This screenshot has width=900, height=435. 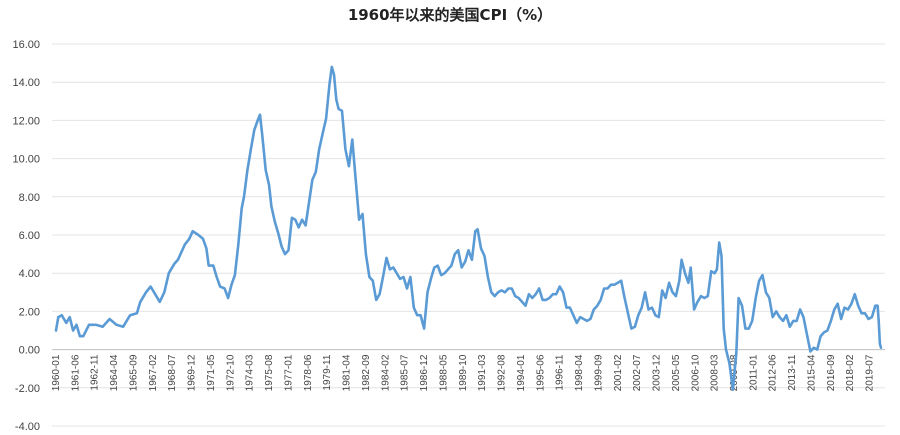 What do you see at coordinates (521, 372) in the screenshot?
I see `x-tick-label: 1994-01` at bounding box center [521, 372].